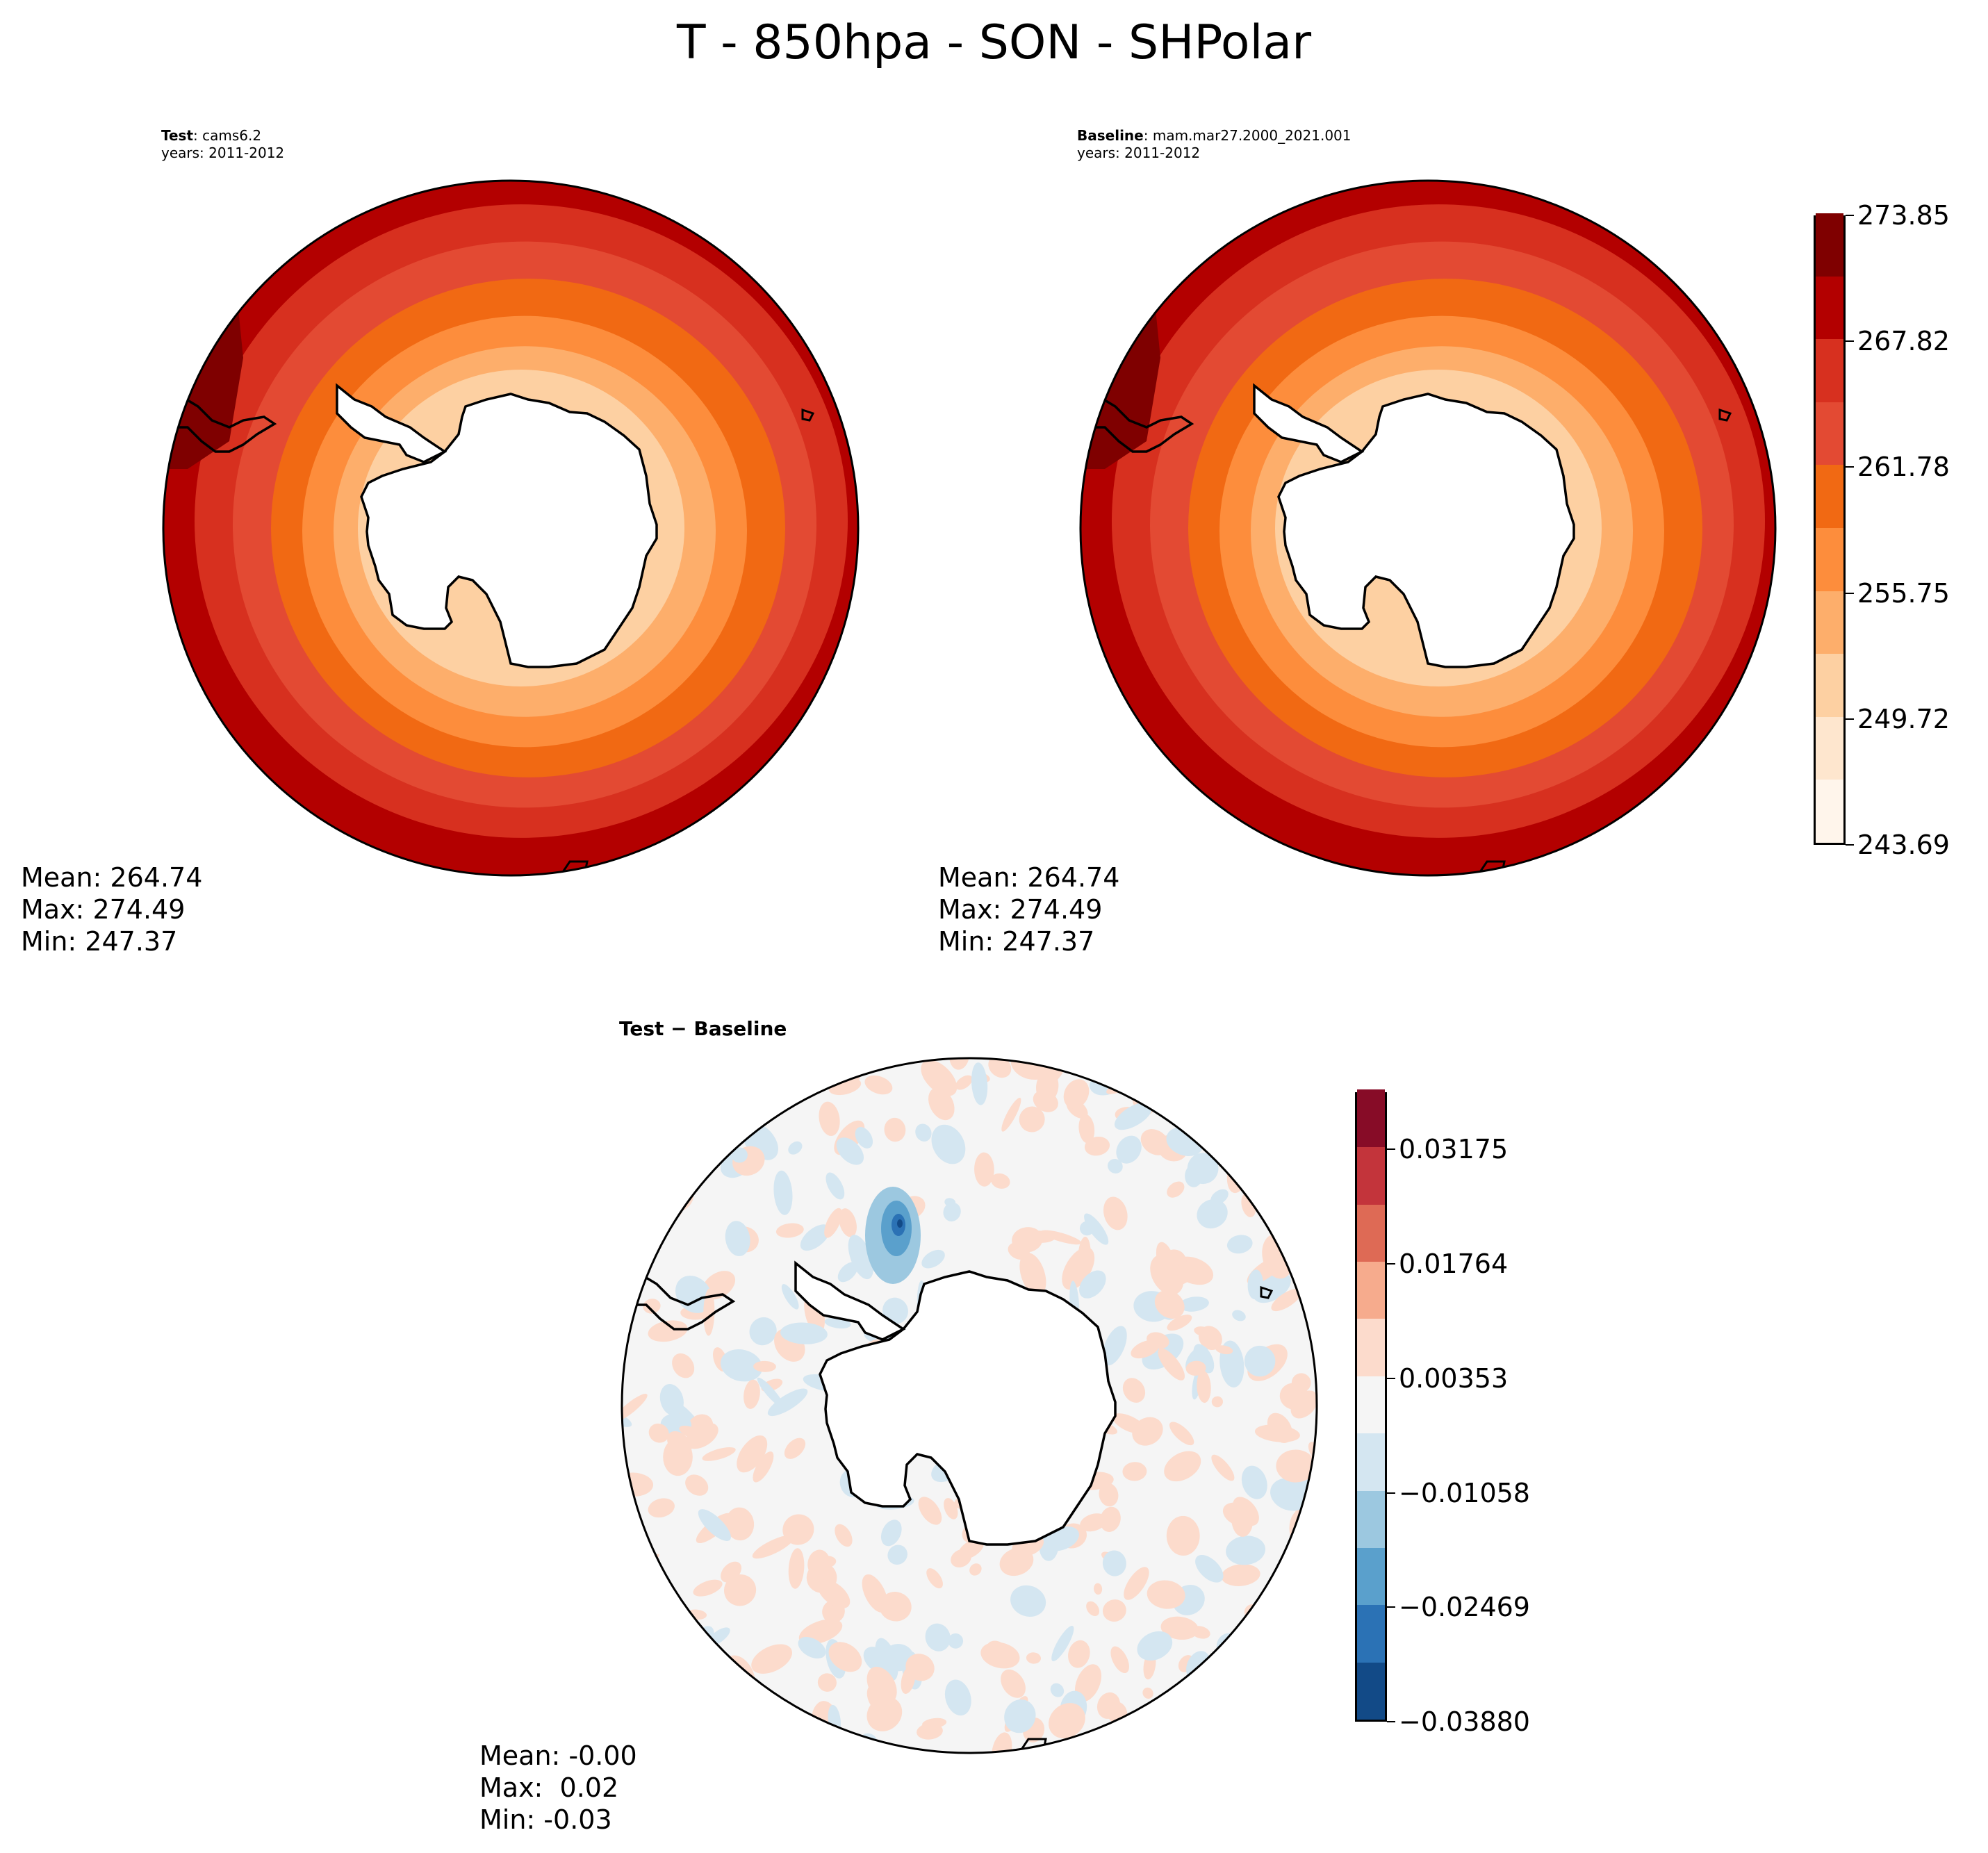 The image size is (1988, 1853). I want to click on land-south-america, so click(1137, 424).